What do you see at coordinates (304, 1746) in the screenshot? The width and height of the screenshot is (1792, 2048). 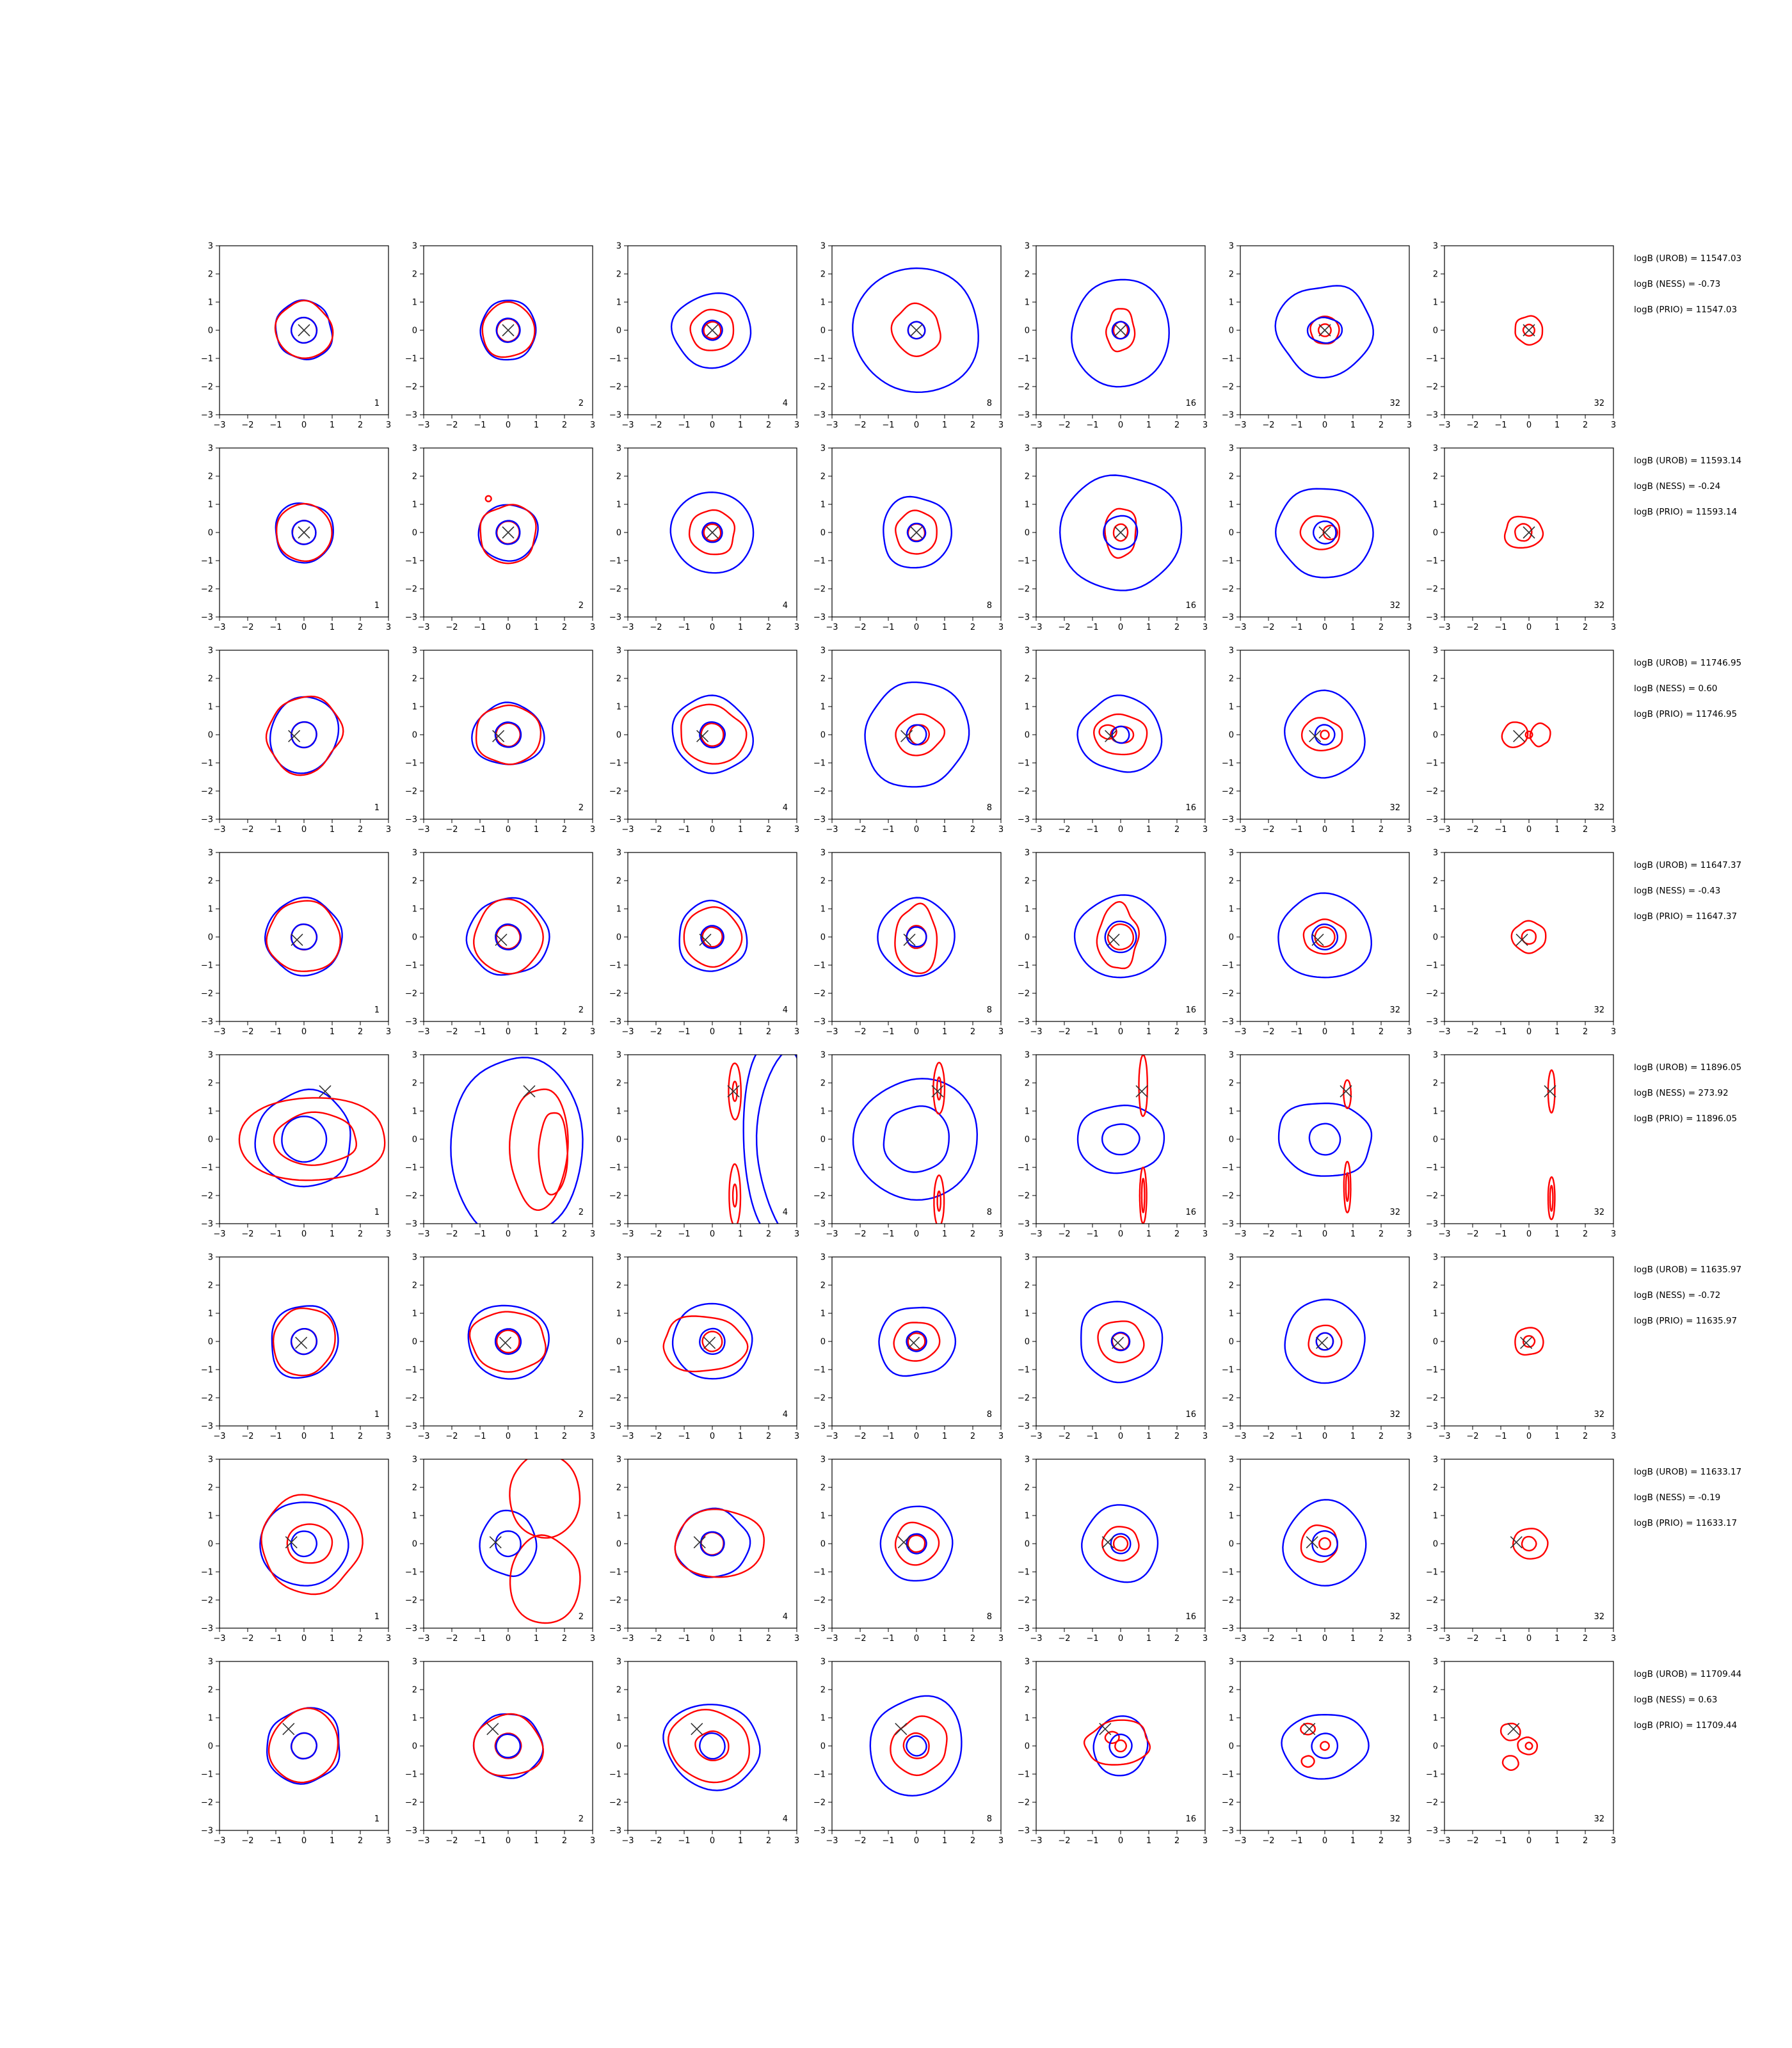 I see `axes-frame` at bounding box center [304, 1746].